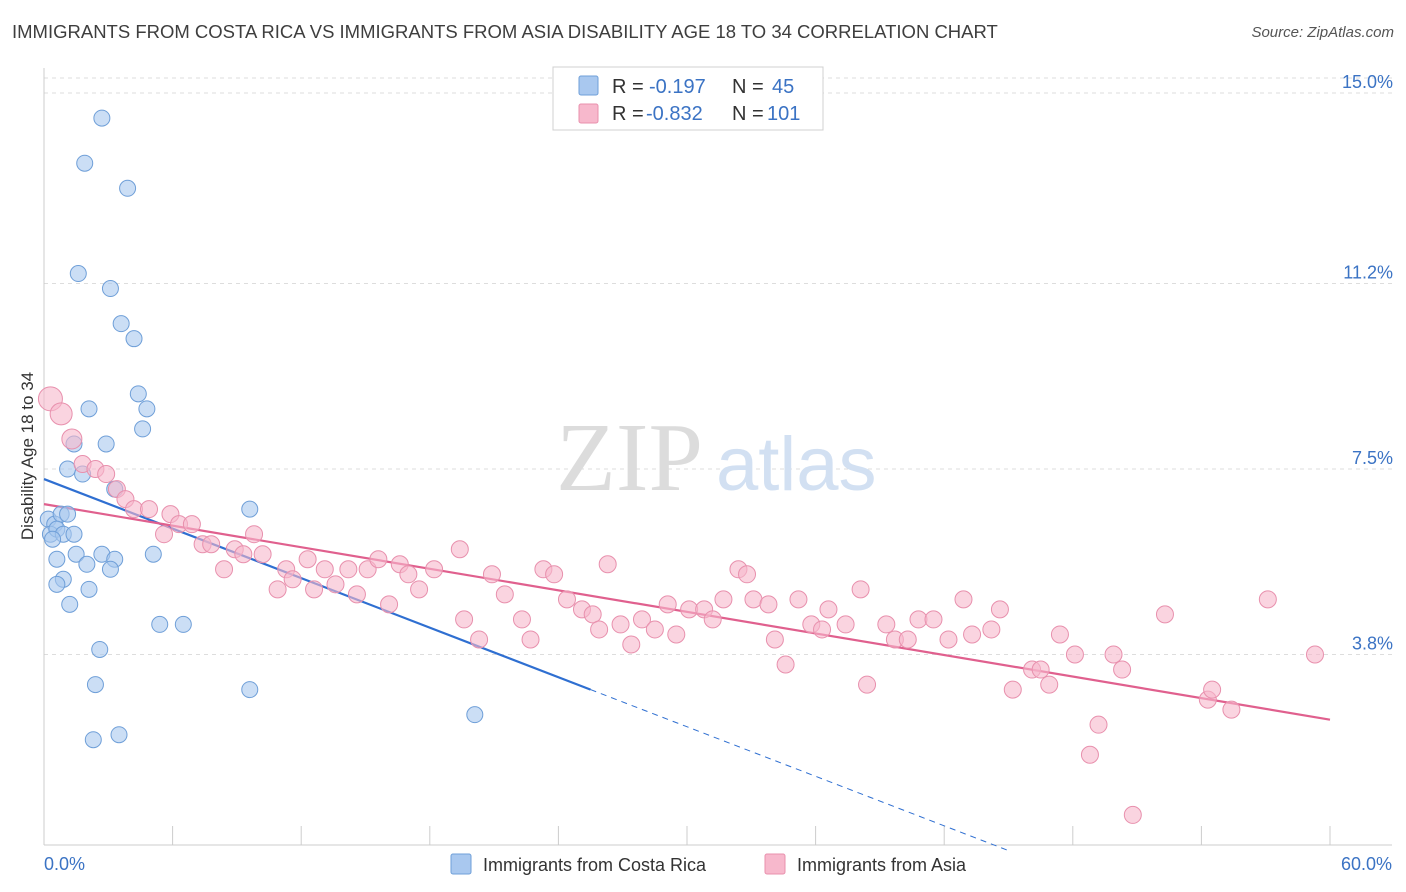 This screenshot has height=892, width=1406. What do you see at coordinates (461, 864) in the screenshot?
I see `bottom-legend-swatch-costa-rica` at bounding box center [461, 864].